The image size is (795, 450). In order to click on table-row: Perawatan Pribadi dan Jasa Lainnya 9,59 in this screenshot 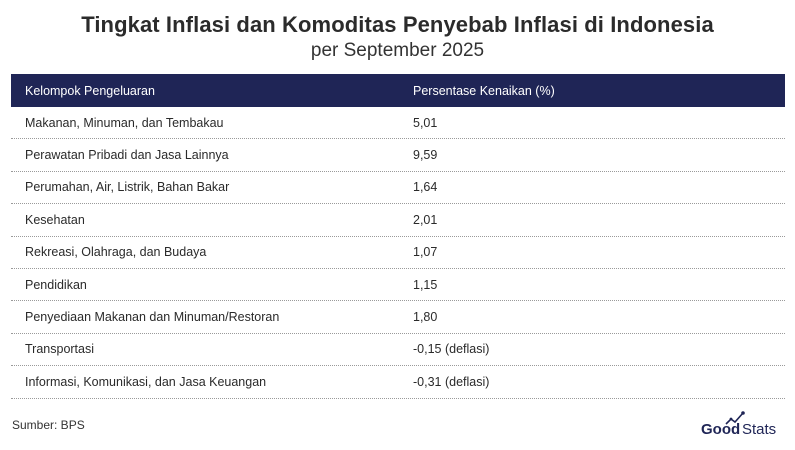, I will do `click(398, 155)`.